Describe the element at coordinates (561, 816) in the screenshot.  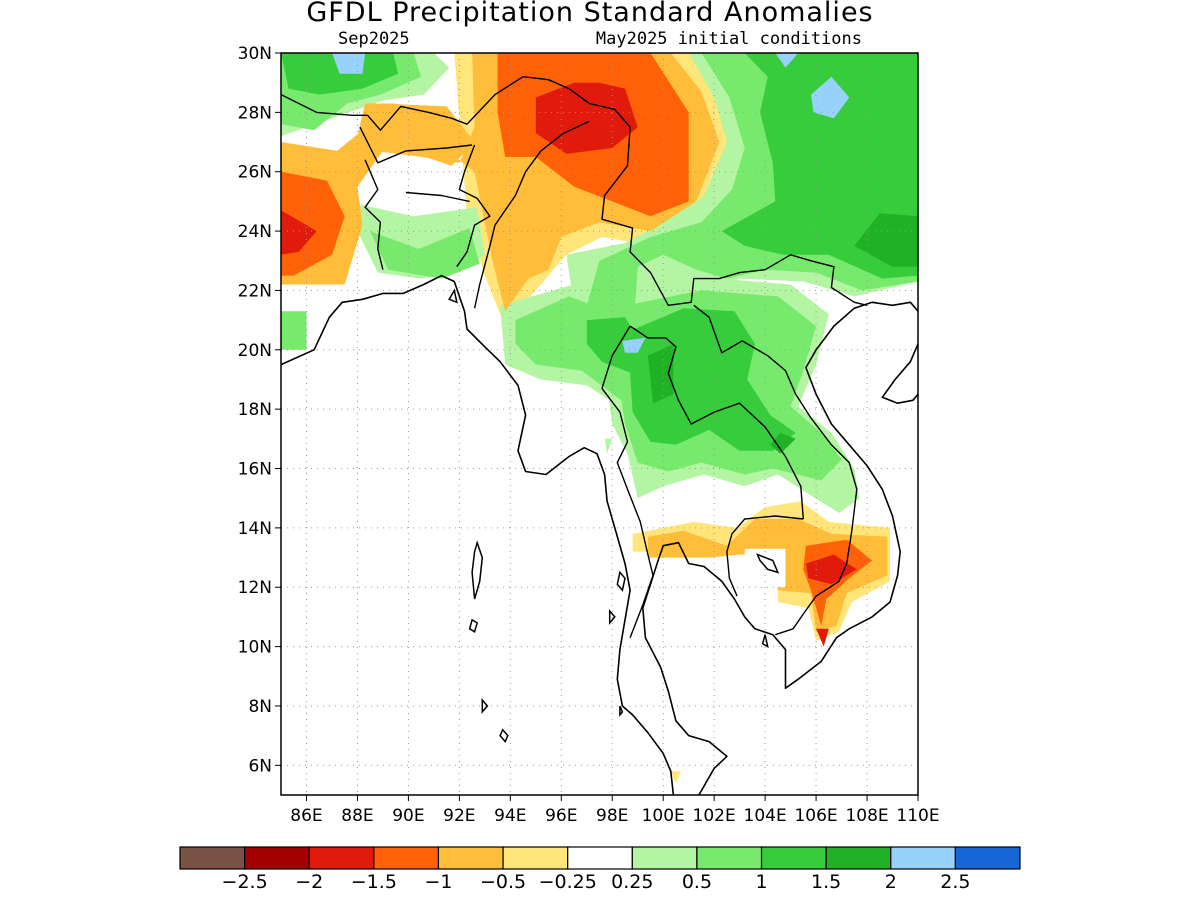
I see `longitude-tick-label: 96E` at that location.